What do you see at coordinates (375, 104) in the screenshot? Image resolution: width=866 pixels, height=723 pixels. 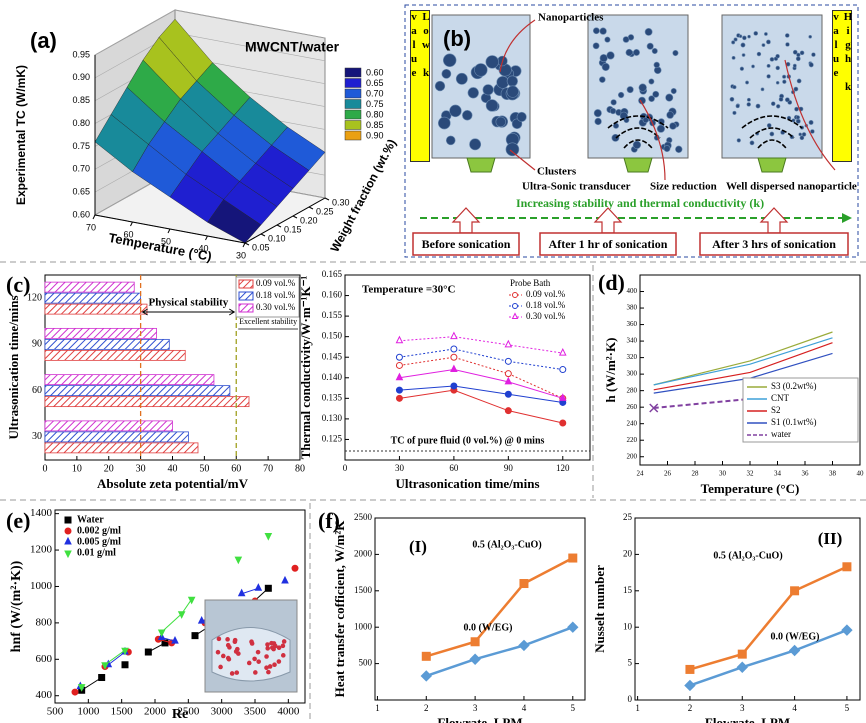 I see `colorbar-label: 0.75` at bounding box center [375, 104].